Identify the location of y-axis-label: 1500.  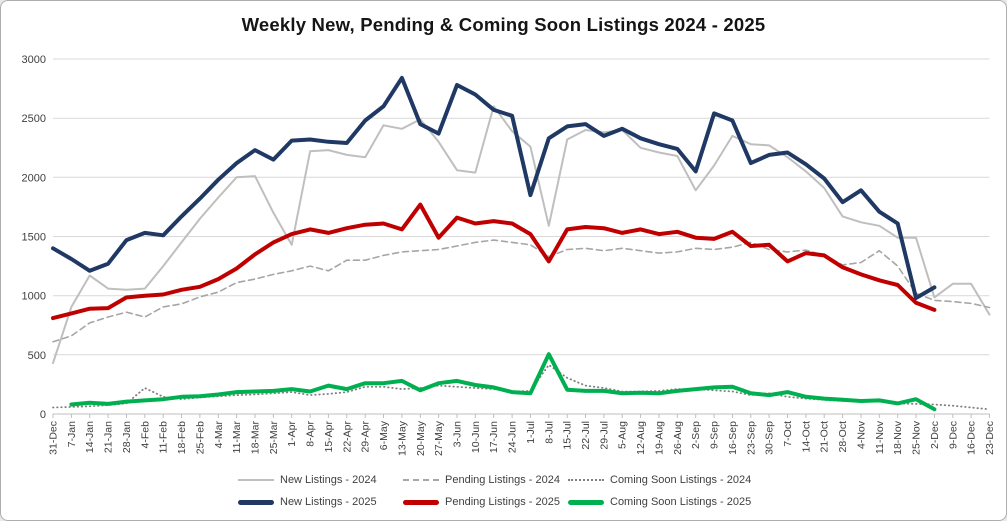
(34, 238).